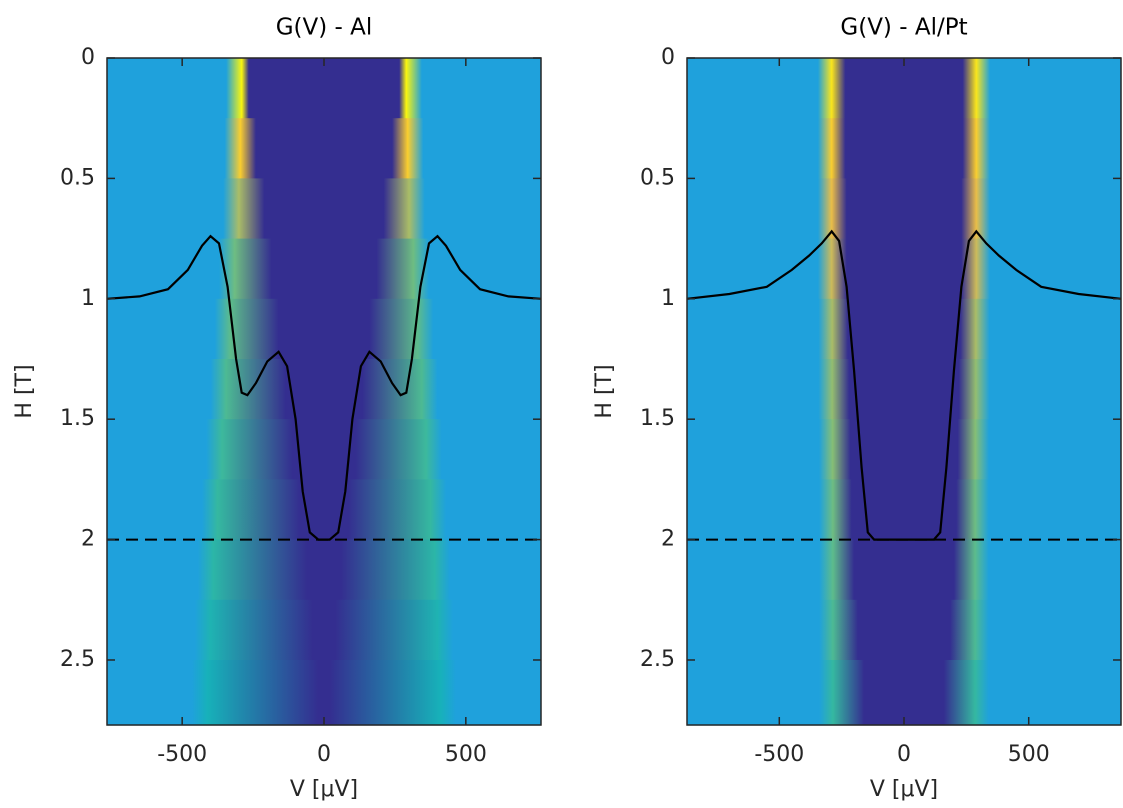 The height and width of the screenshot is (808, 1123). What do you see at coordinates (903, 28) in the screenshot?
I see `chart-title: G(V) - Al/Pt` at bounding box center [903, 28].